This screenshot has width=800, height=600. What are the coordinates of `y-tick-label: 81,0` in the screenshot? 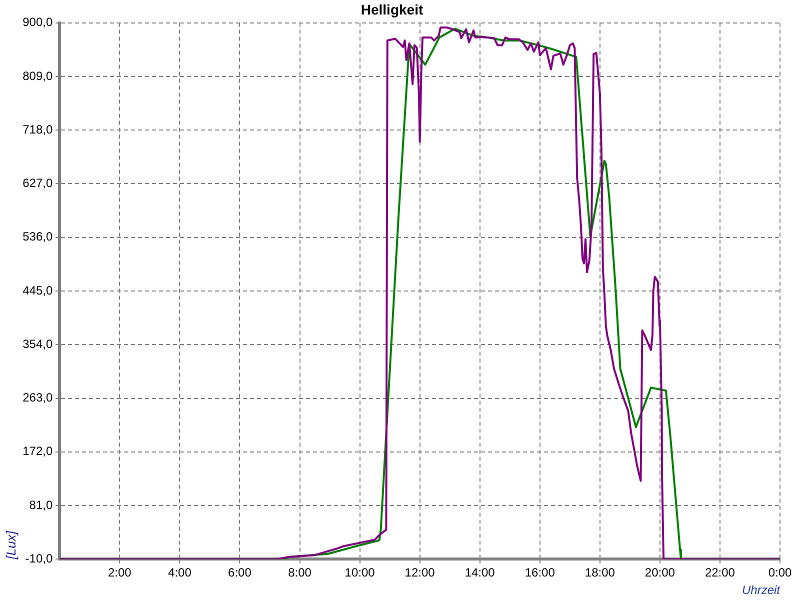 It's located at (41, 505).